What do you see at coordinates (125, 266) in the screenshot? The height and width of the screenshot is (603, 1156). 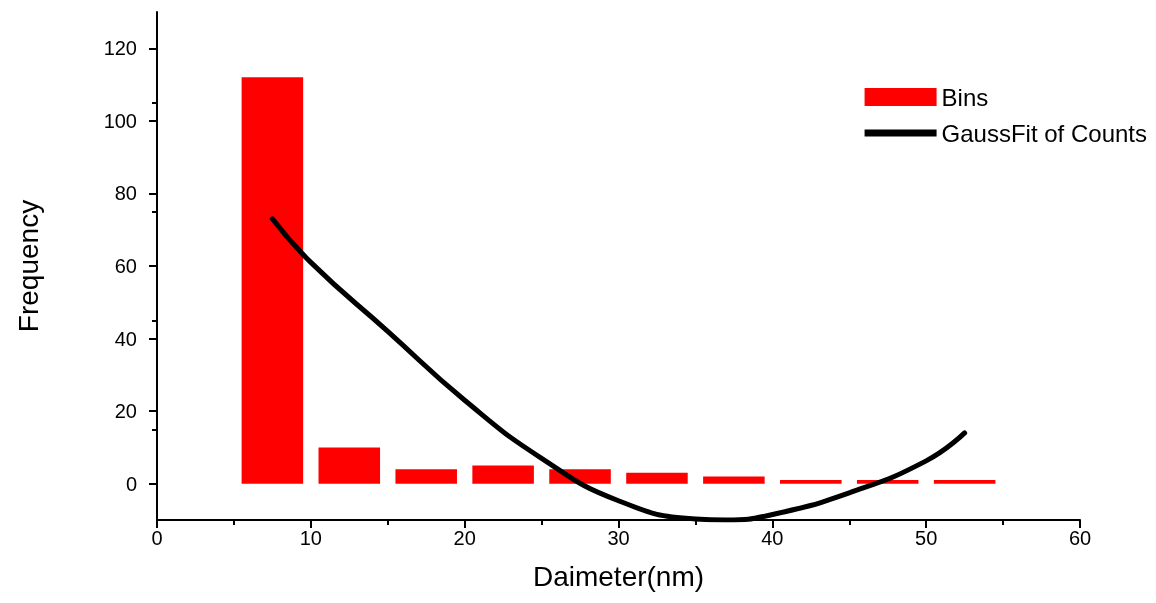 I see `y-tick-label: 60` at bounding box center [125, 266].